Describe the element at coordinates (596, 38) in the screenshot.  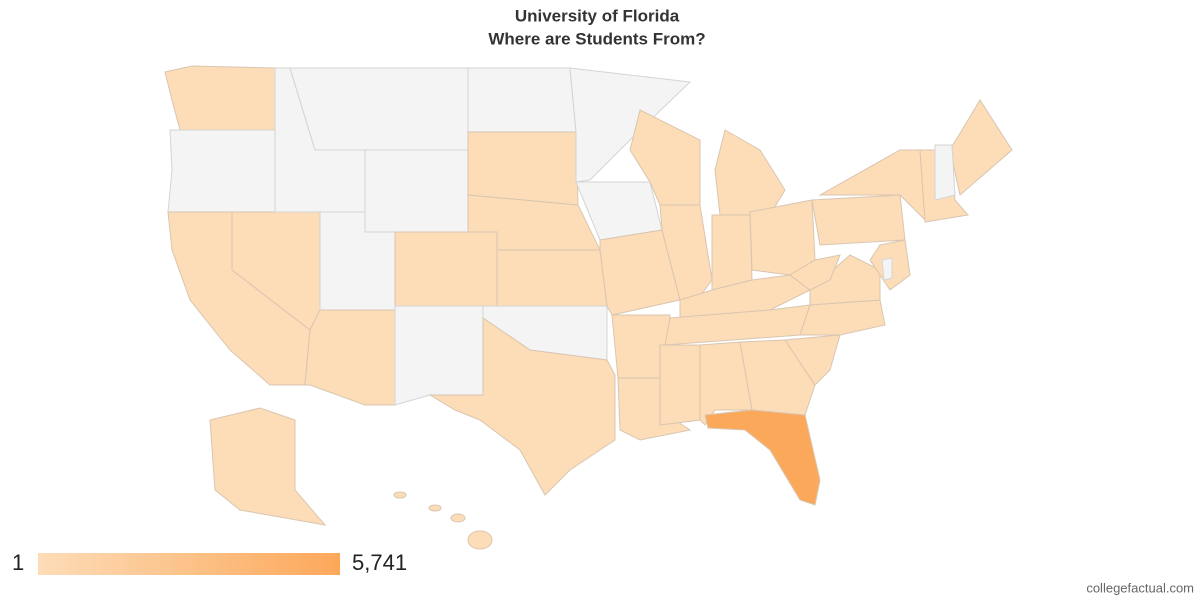
I see `chart-subtitle: Where are Students From?` at that location.